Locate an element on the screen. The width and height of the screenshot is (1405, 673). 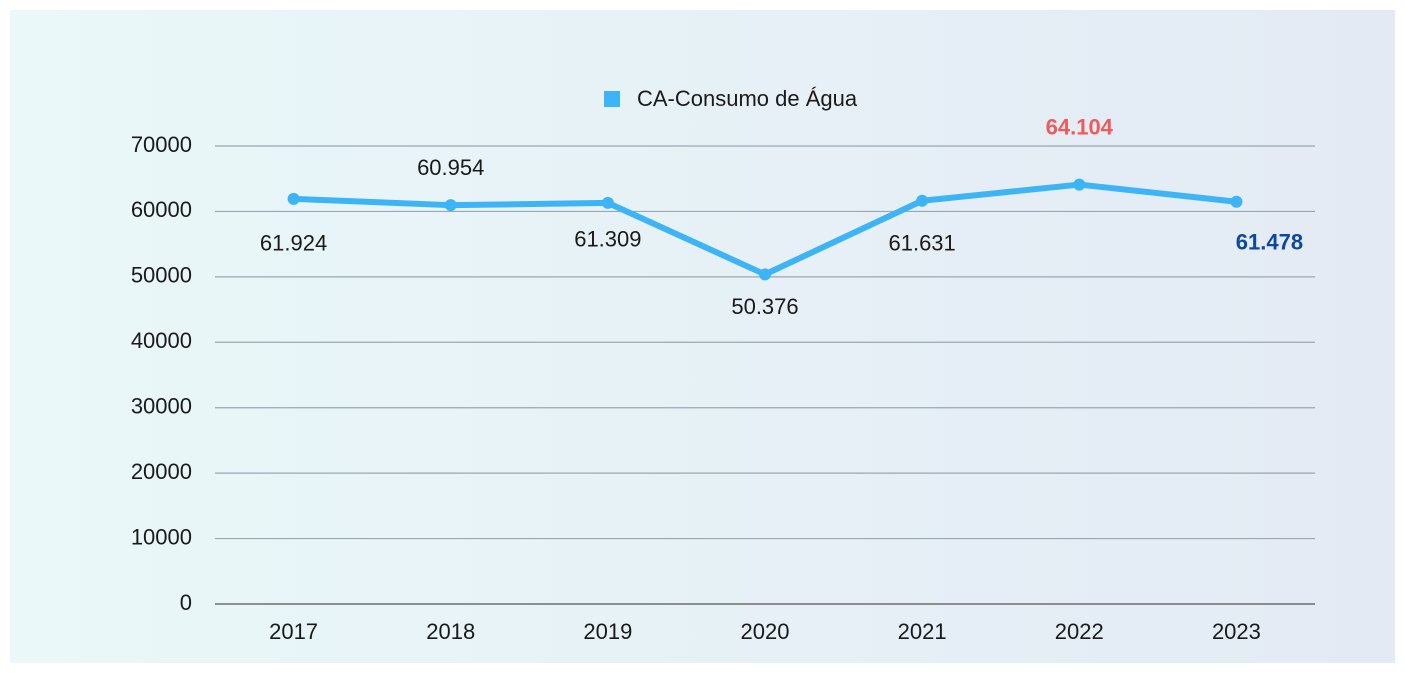
legend-label: CA-Consumo de Água is located at coordinates (747, 98).